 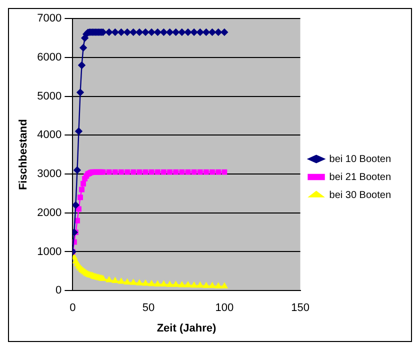 I want to click on y-tick-label: 1000, so click(x=49, y=252).